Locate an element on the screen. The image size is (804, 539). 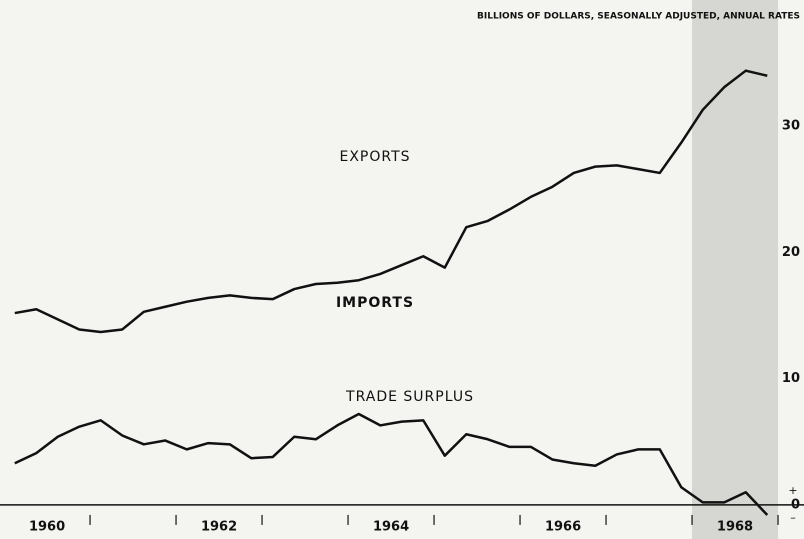
sign-label: – is located at coordinates (793, 517).